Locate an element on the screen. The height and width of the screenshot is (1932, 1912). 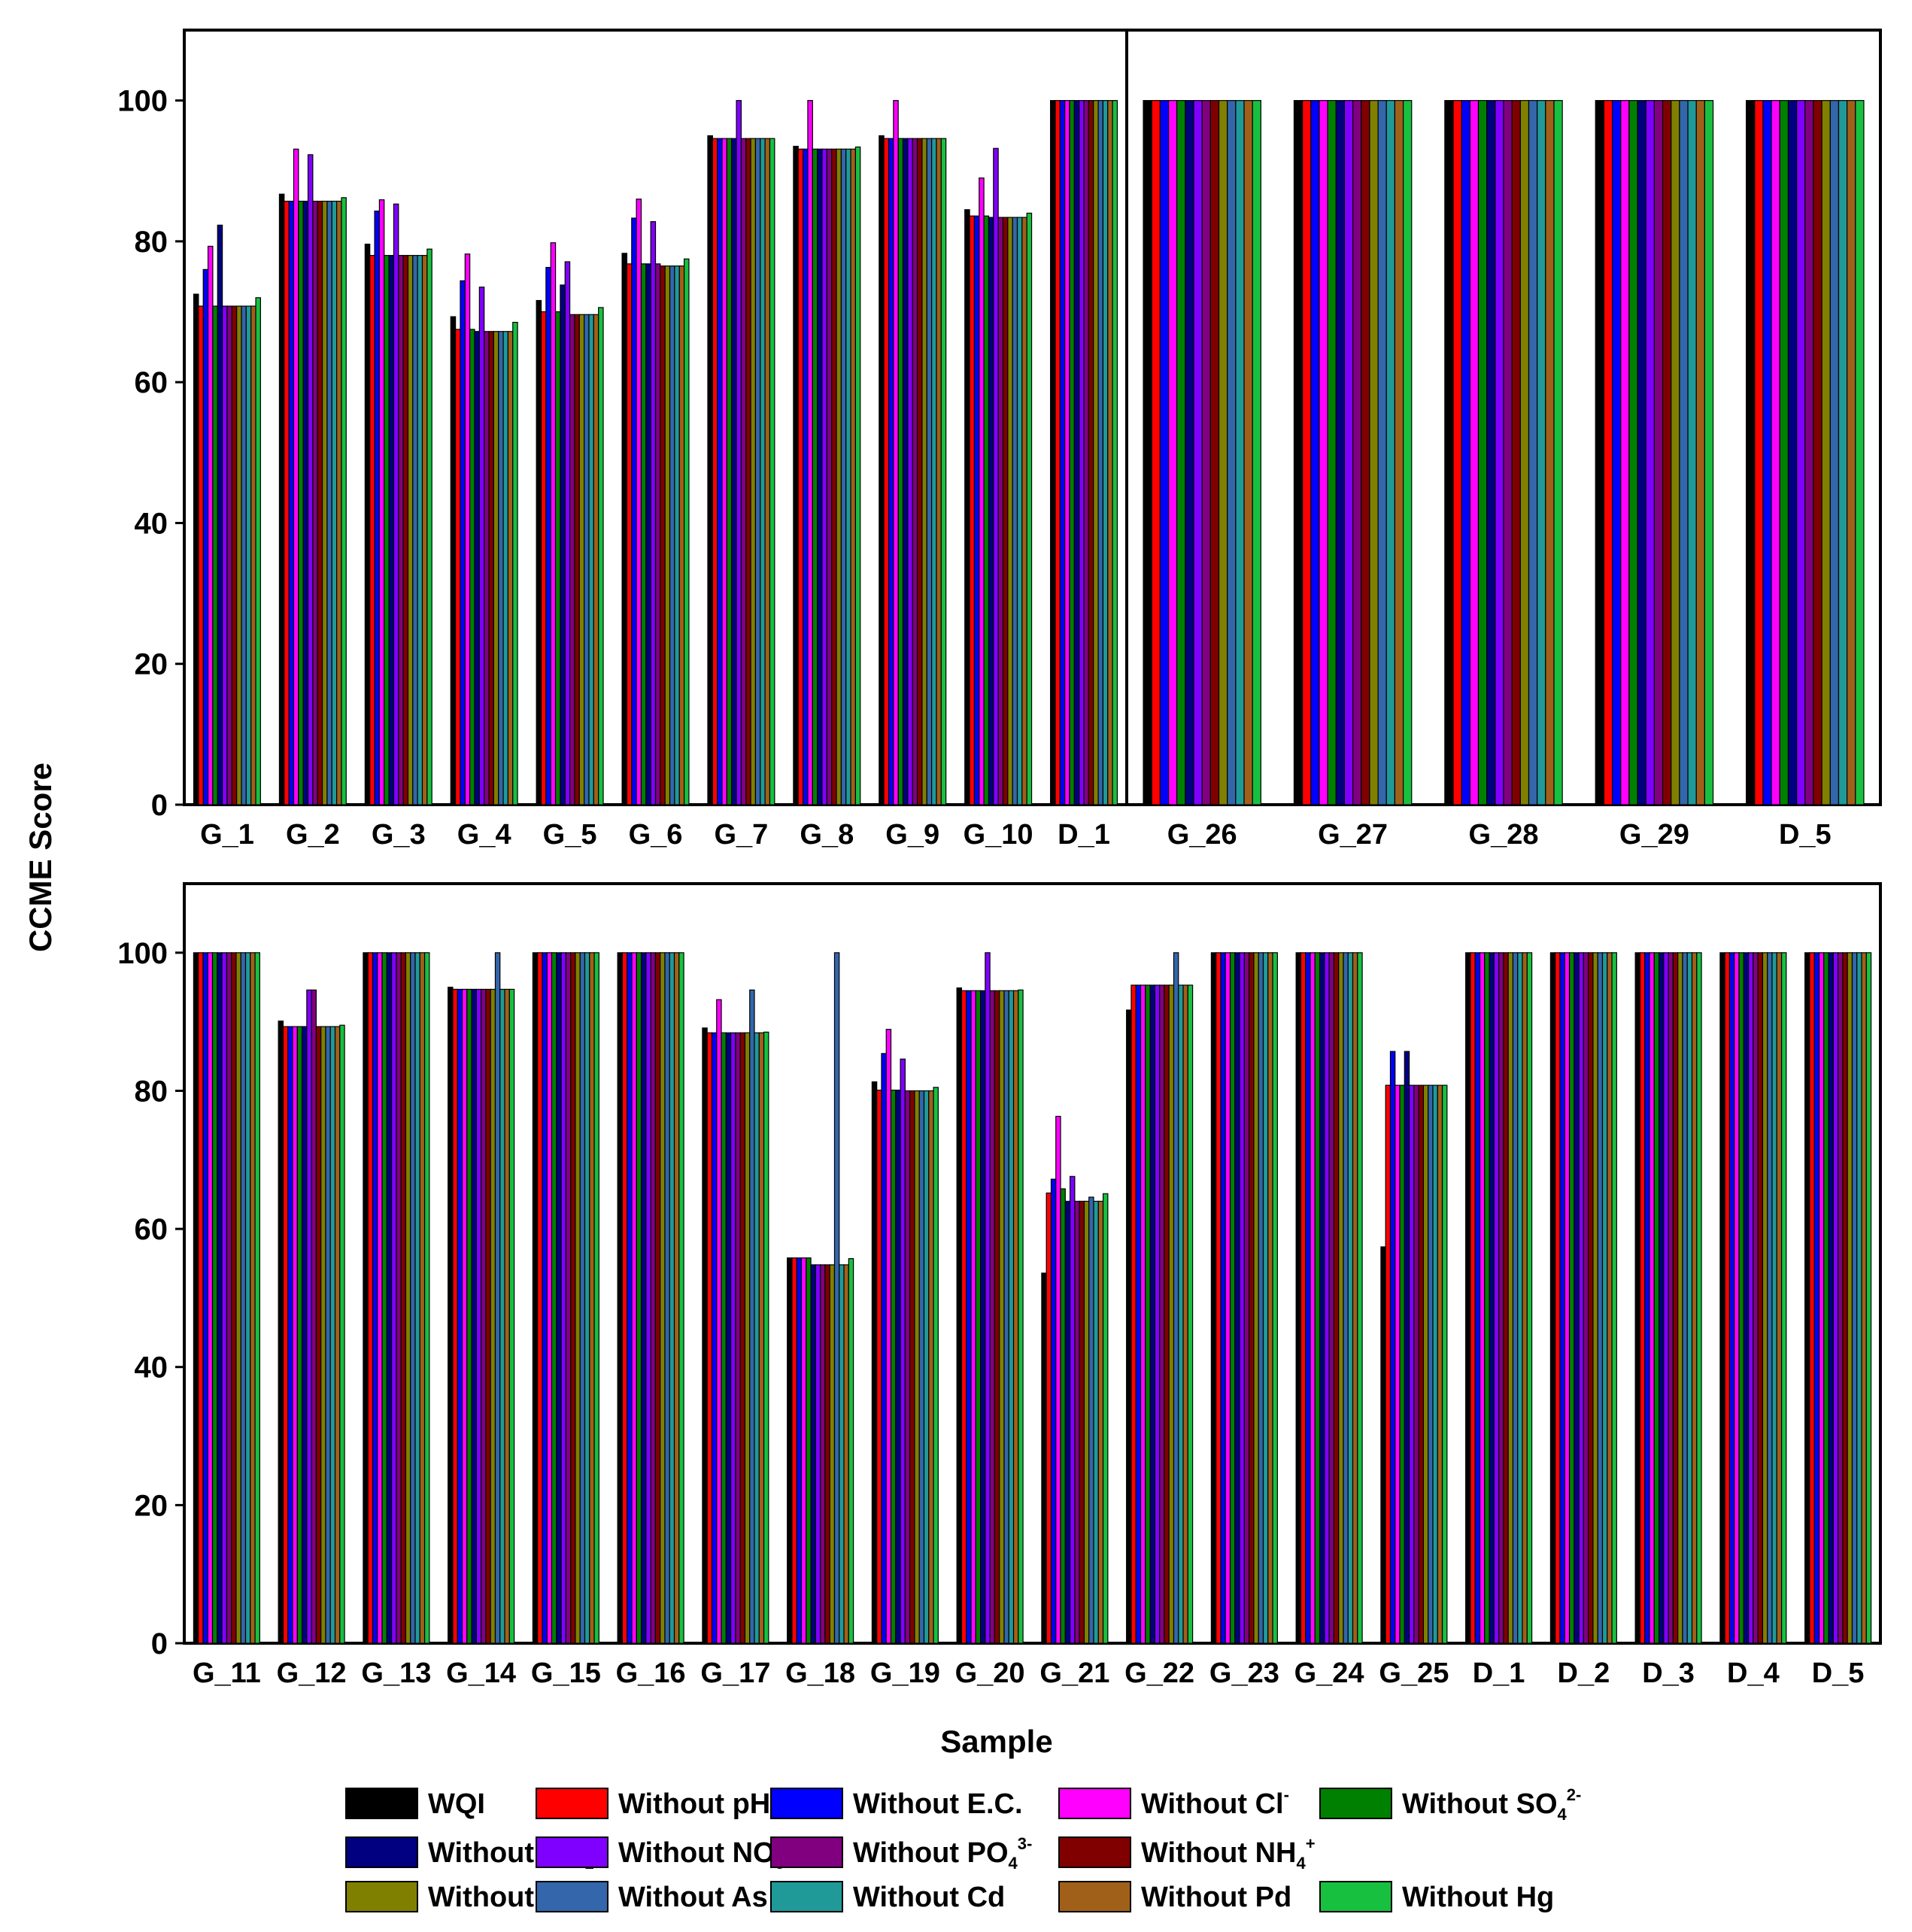
category-label: G_19 is located at coordinates (905, 1673).